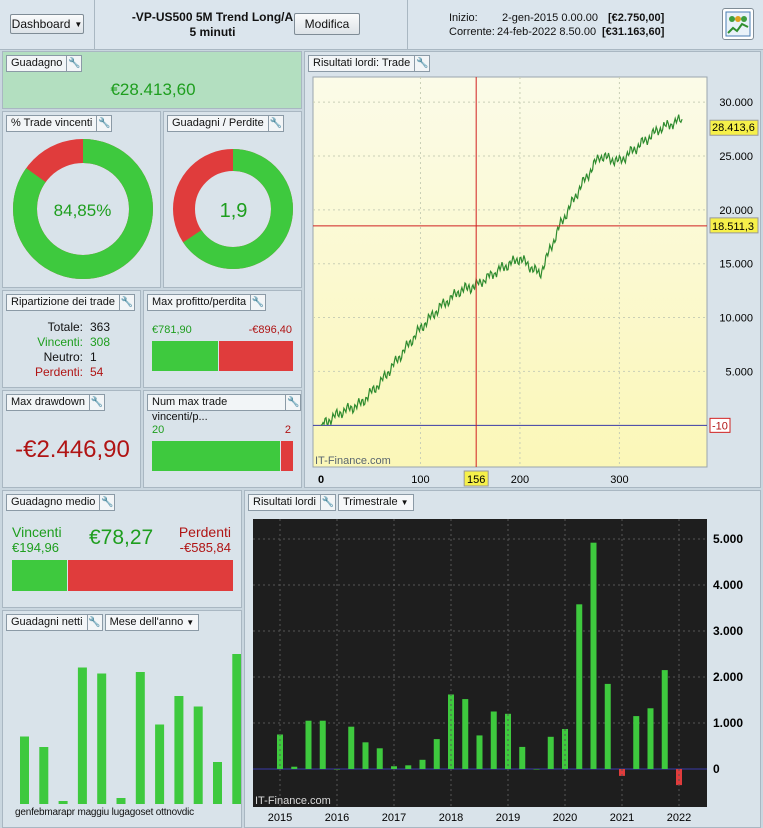  What do you see at coordinates (40, 575) in the screenshot?
I see `avg-win-bar` at bounding box center [40, 575].